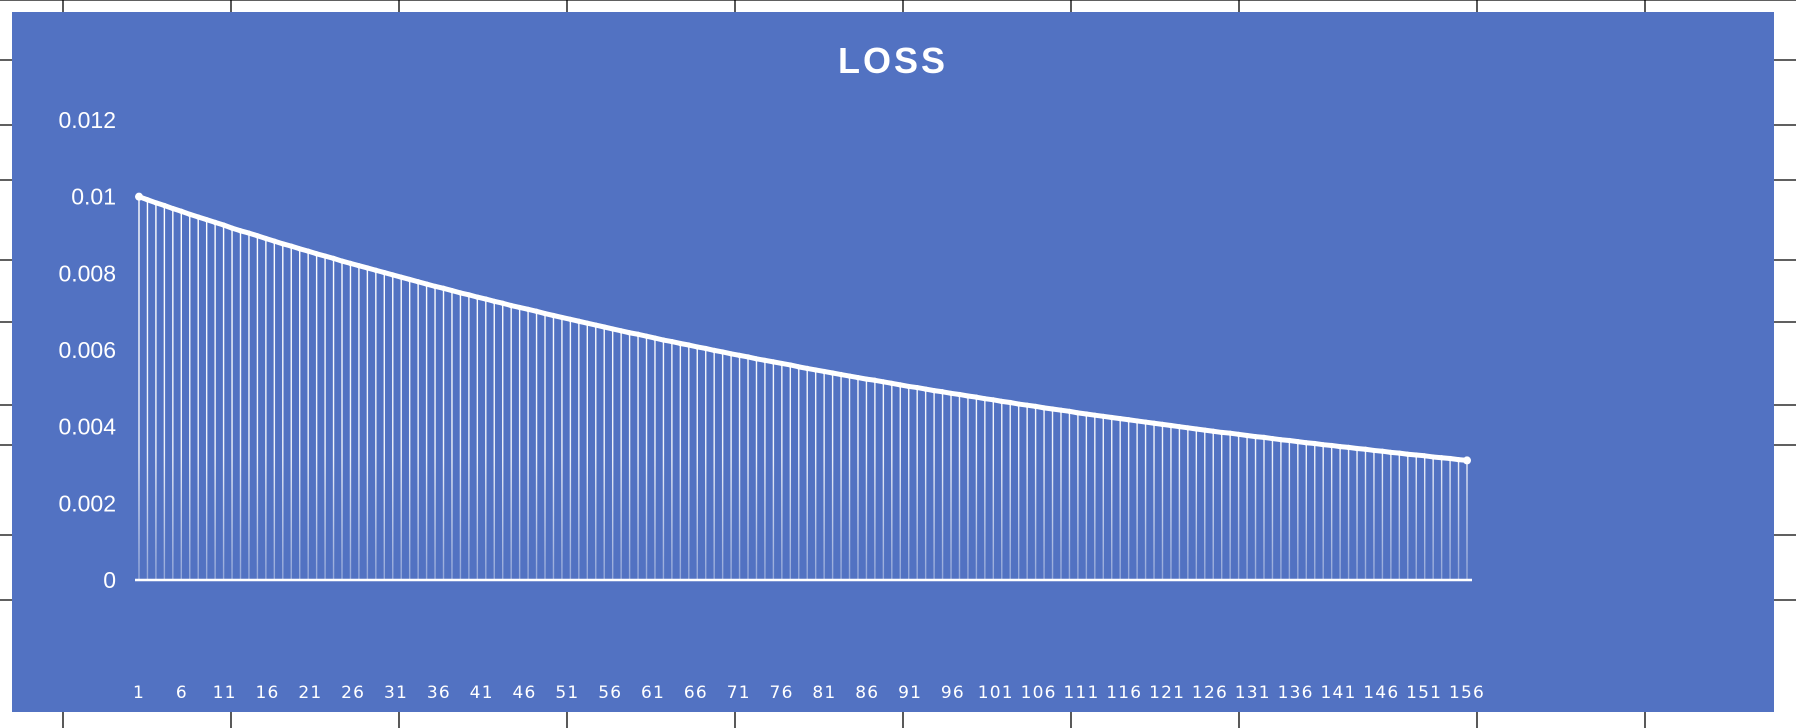  What do you see at coordinates (93, 197) in the screenshot?
I see `y-tick-label: 0.01` at bounding box center [93, 197].